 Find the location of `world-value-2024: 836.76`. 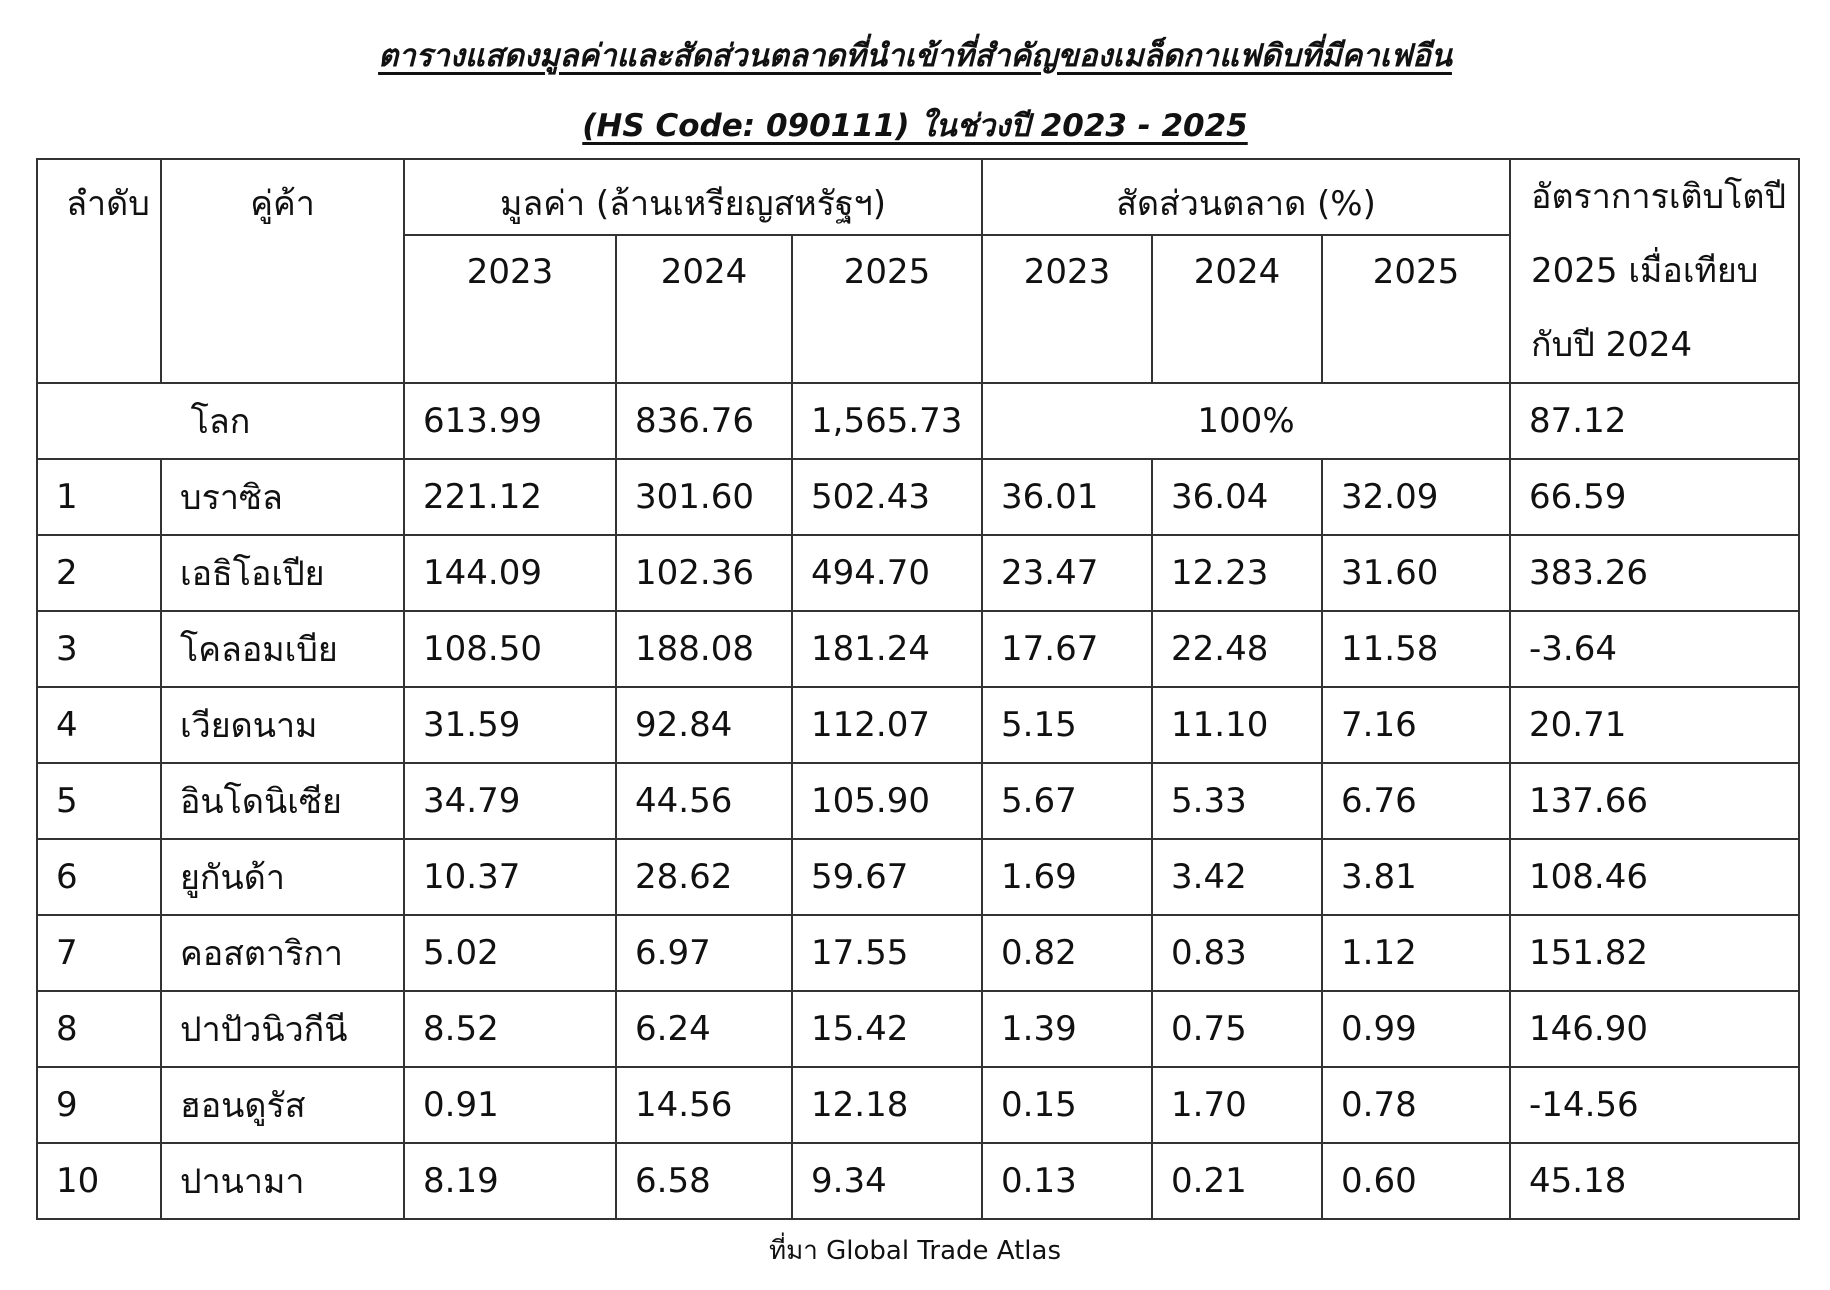

world-value-2024: 836.76 is located at coordinates (704, 421).